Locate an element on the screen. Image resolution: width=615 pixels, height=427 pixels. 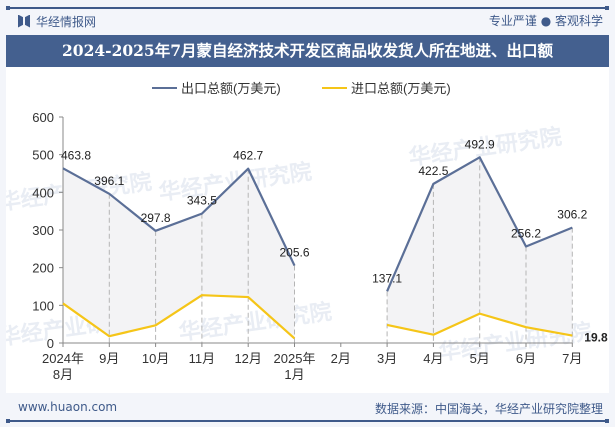
legend-import-label: 进口总额(万美元) is located at coordinates (401, 88).